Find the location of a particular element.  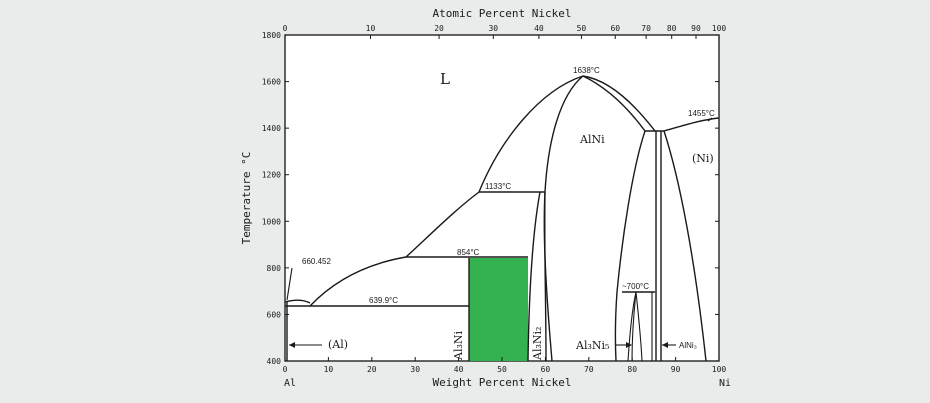

highlighted-region is located at coordinates (498, 309).